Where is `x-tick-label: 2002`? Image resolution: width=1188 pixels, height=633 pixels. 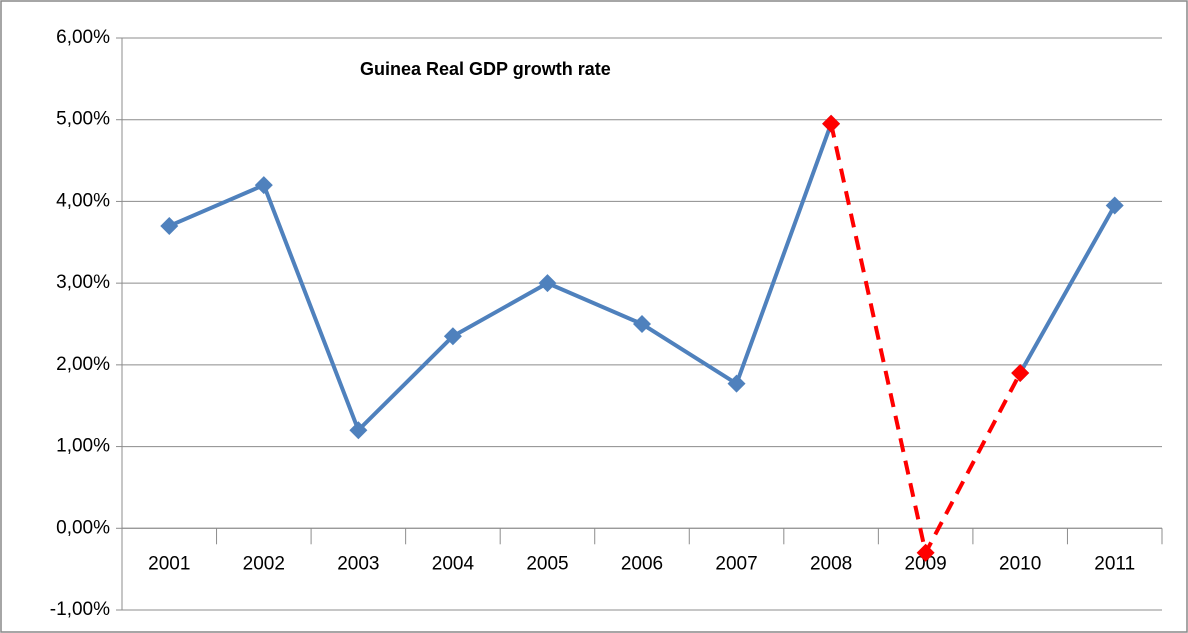 x-tick-label: 2002 is located at coordinates (264, 563).